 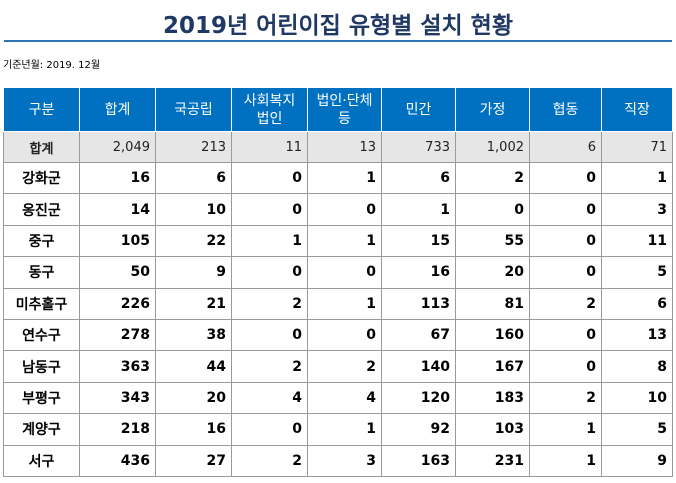 I want to click on reference-date: 기준년월: 2019. 12월, so click(x=52, y=65).